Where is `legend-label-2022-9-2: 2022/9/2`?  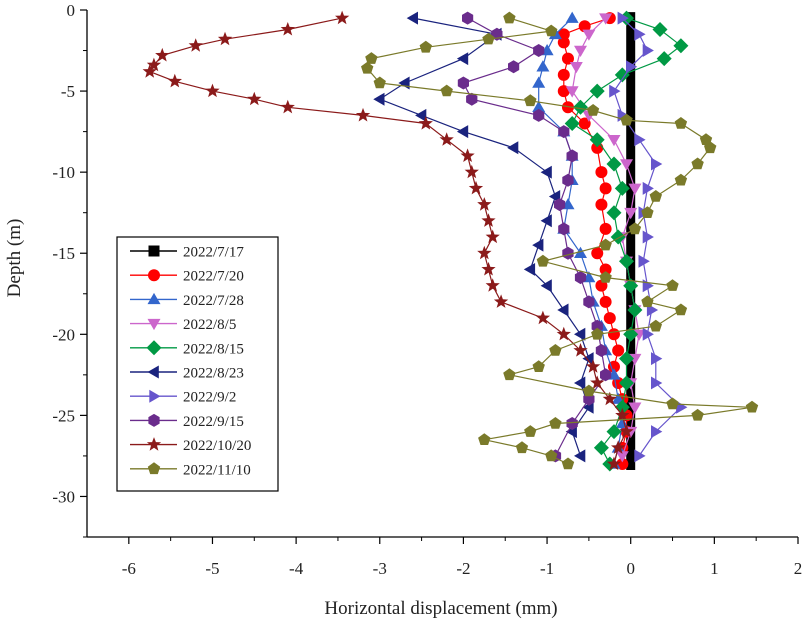 legend-label-2022-9-2: 2022/9/2 is located at coordinates (209, 398).